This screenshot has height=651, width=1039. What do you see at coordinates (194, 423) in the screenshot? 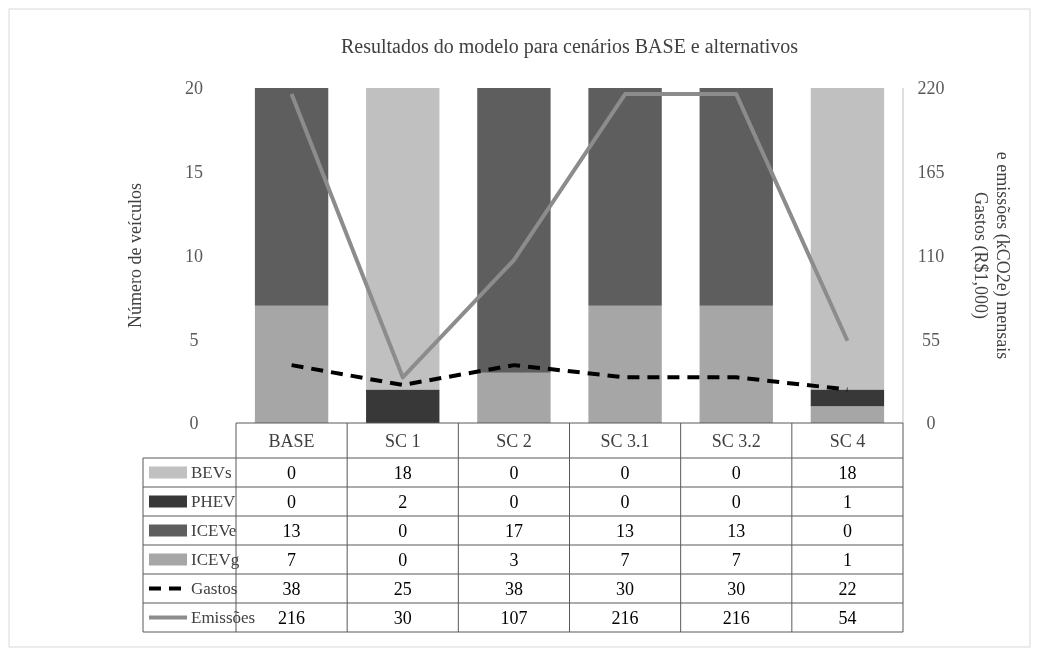
I see `y-tick-label: 0` at bounding box center [194, 423].